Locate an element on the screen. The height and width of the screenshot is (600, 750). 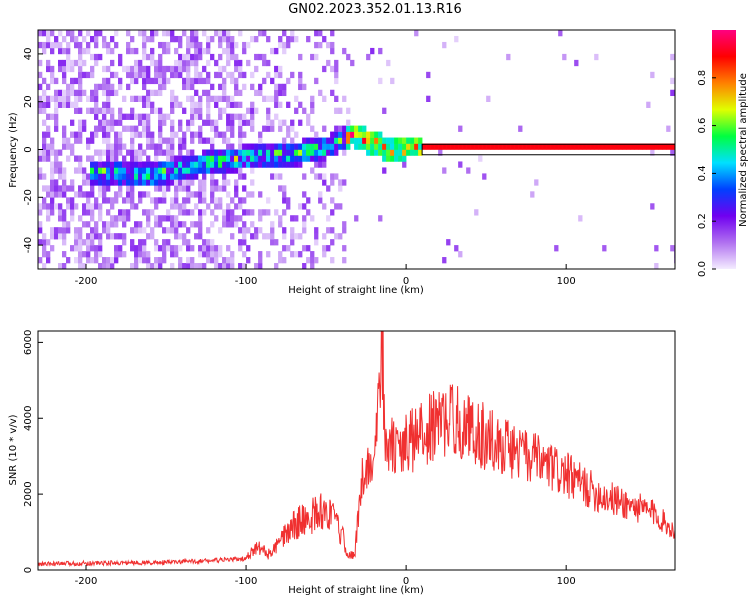
spectrogram-x-tick-label: -200 is located at coordinates (86, 281).